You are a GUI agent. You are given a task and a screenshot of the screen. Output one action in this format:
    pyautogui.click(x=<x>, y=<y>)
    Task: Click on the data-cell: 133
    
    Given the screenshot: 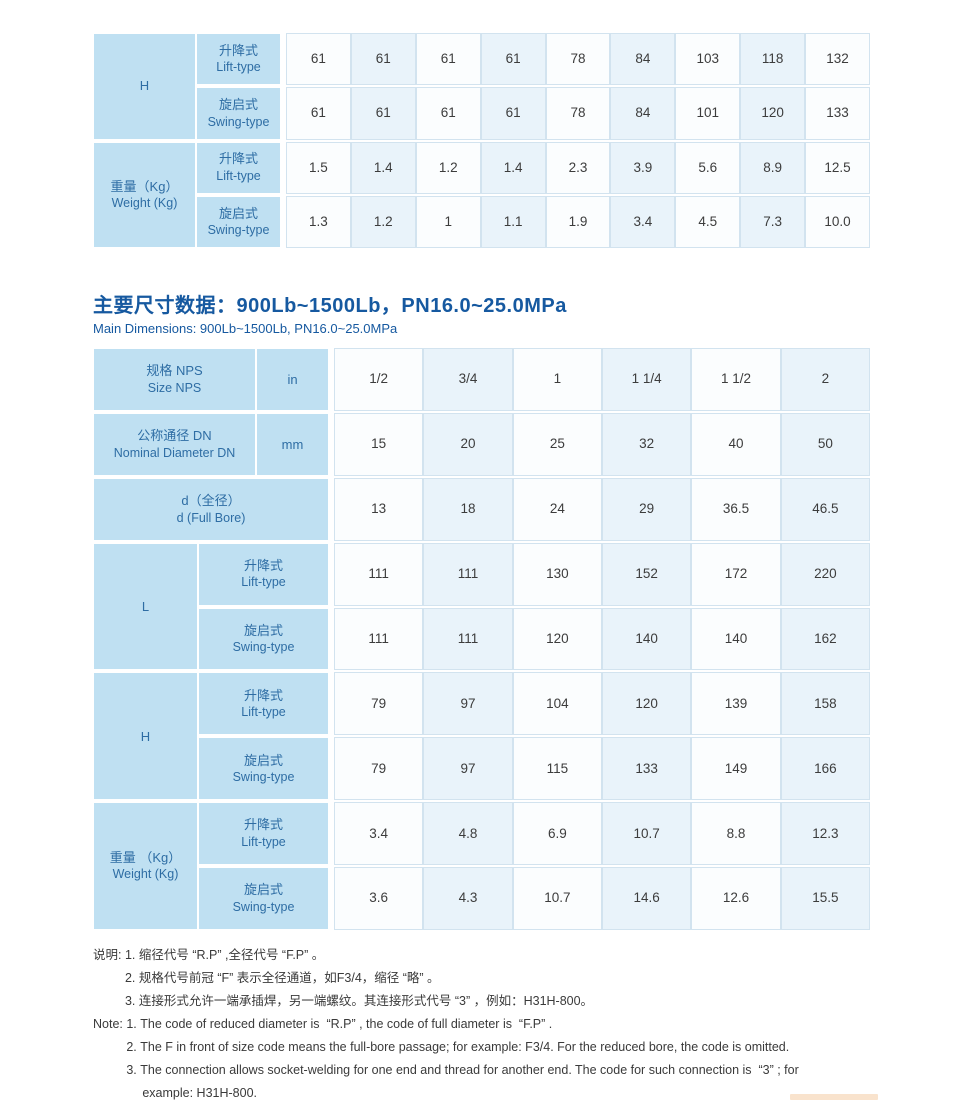 What is the action you would take?
    pyautogui.click(x=647, y=769)
    